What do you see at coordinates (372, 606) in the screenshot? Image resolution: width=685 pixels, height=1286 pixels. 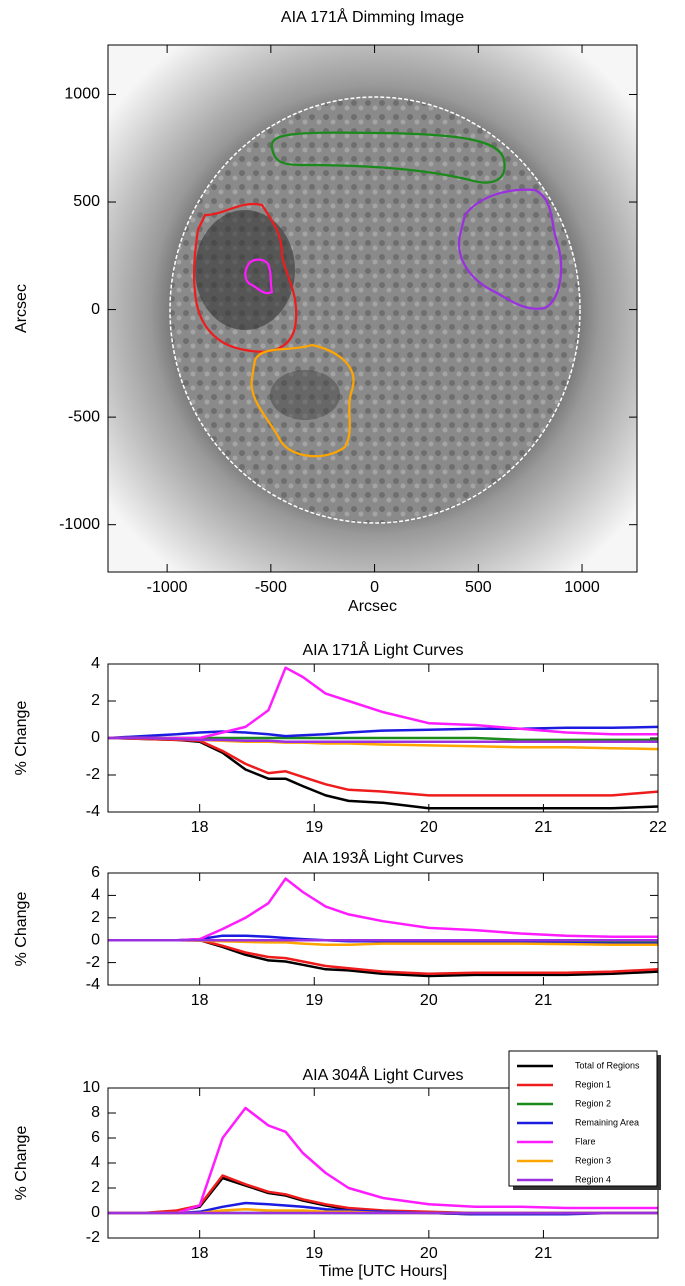 I see `x-axis-label: Arcsec` at bounding box center [372, 606].